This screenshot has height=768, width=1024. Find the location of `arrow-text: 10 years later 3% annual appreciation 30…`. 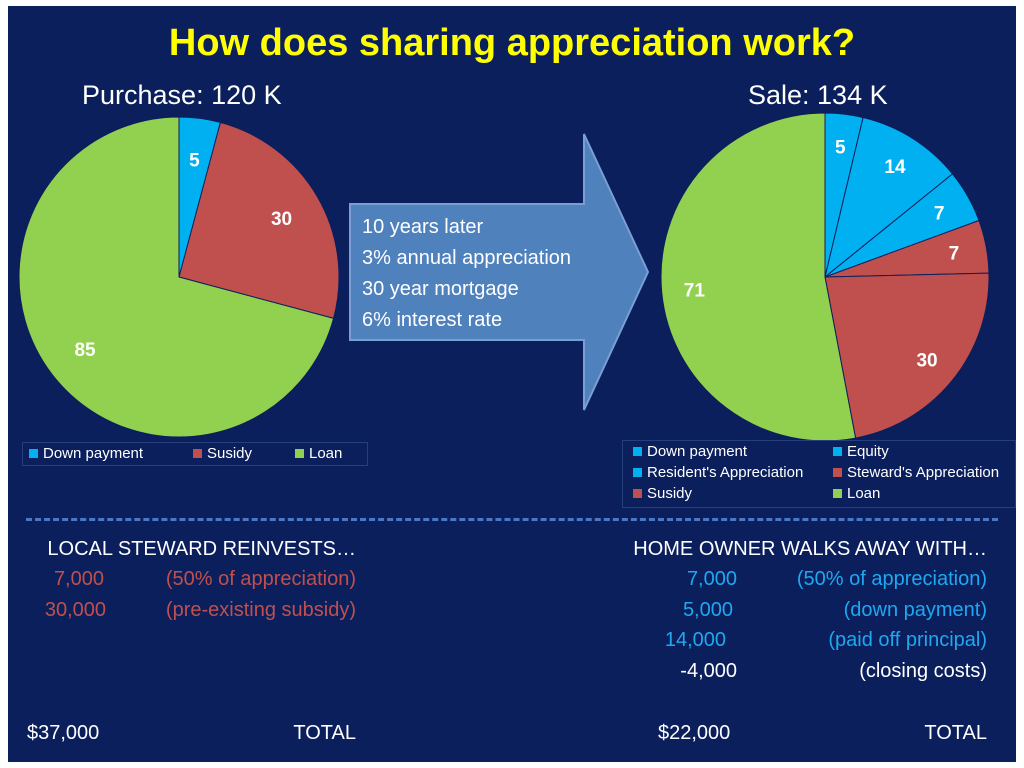

arrow-text: 10 years later 3% annual appreciation 30… is located at coordinates (466, 274).